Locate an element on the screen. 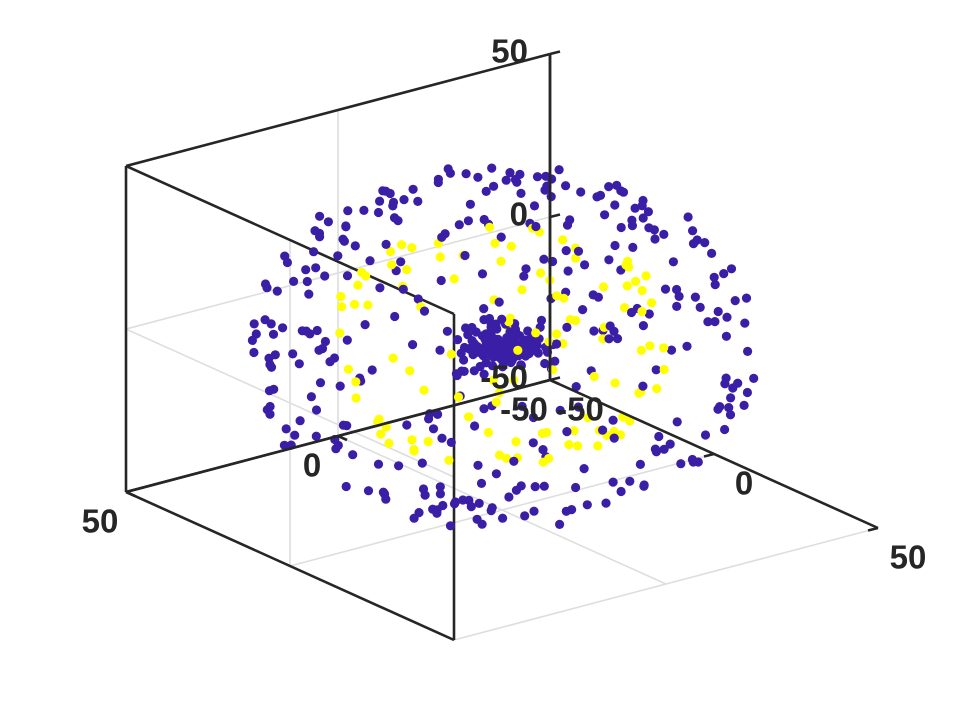 This screenshot has width=969, height=727. z-tick-label: 50 is located at coordinates (509, 51).